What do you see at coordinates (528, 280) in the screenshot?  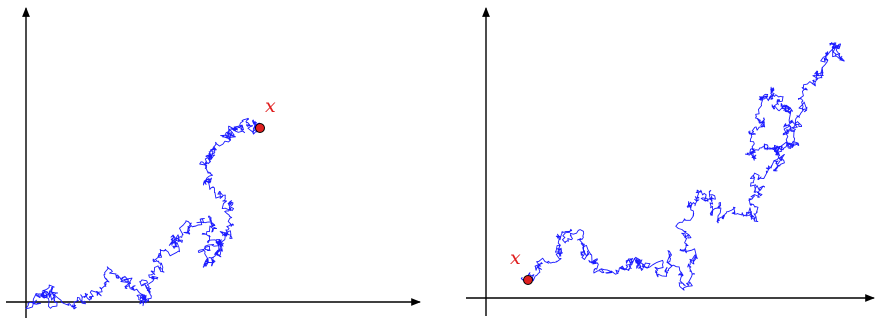 I see `right-point-x` at bounding box center [528, 280].